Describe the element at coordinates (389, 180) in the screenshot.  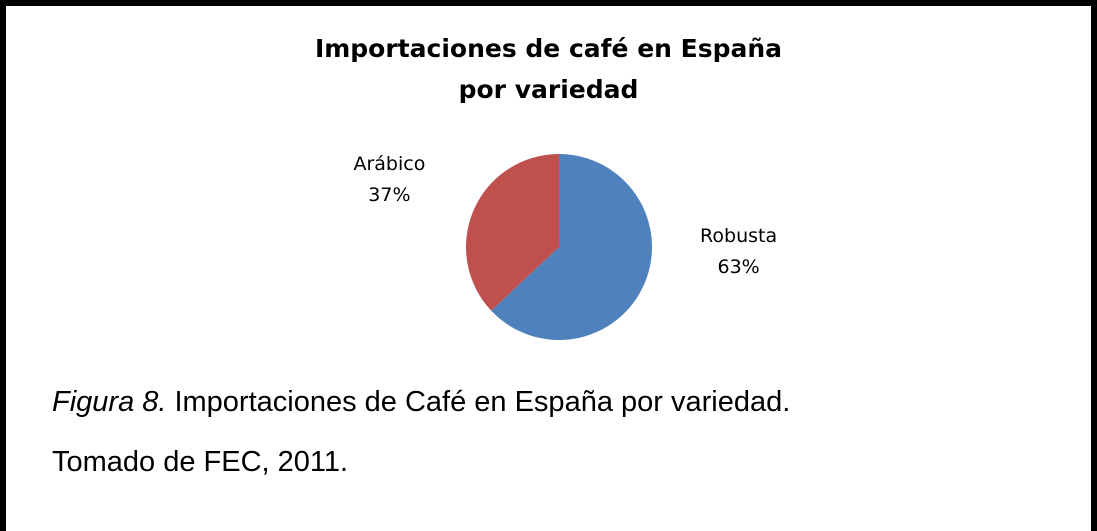
I see `data-label: Arábico 37%` at that location.